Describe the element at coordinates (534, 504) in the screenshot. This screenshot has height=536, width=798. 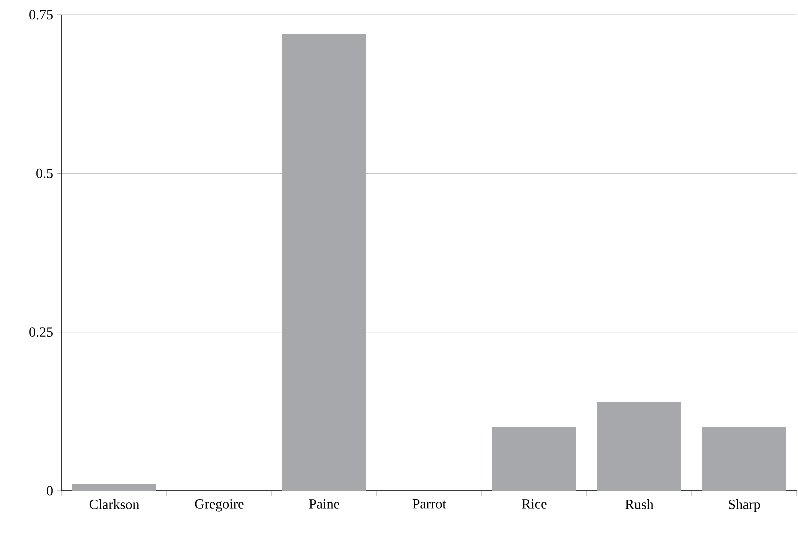
I see `x-tick-label: Rice` at that location.